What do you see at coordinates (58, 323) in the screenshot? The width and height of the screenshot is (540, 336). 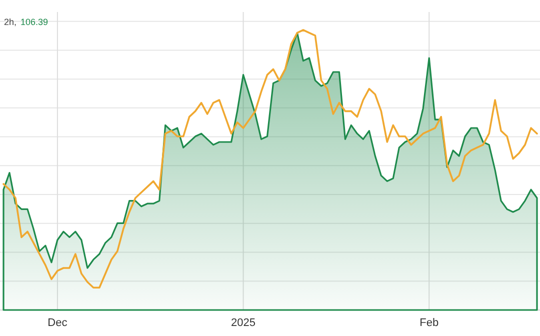 I see `x-tick-label: Dec` at bounding box center [58, 323].